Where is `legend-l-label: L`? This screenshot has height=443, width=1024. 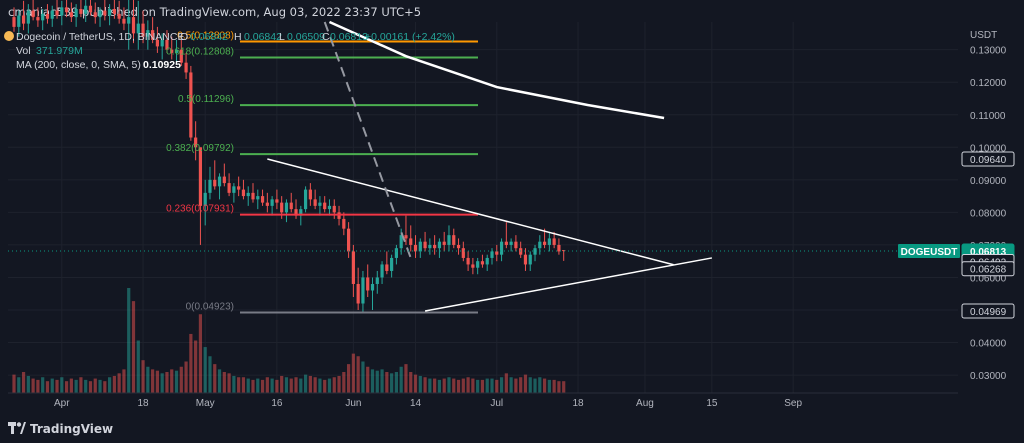 legend-l-label: L is located at coordinates (282, 37).